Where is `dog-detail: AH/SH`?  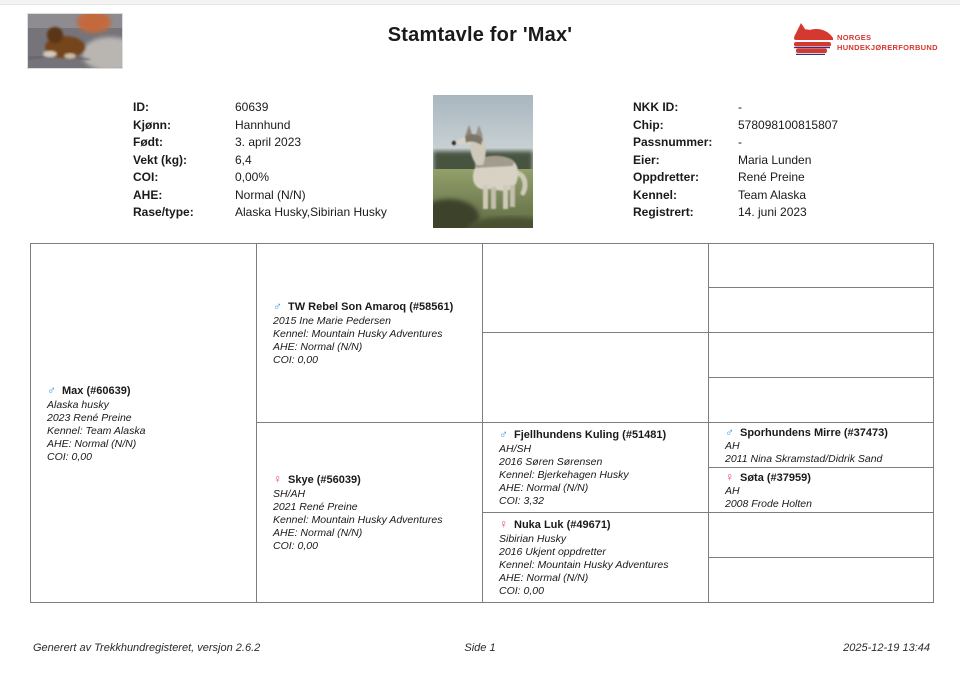 dog-detail: AH/SH is located at coordinates (515, 449).